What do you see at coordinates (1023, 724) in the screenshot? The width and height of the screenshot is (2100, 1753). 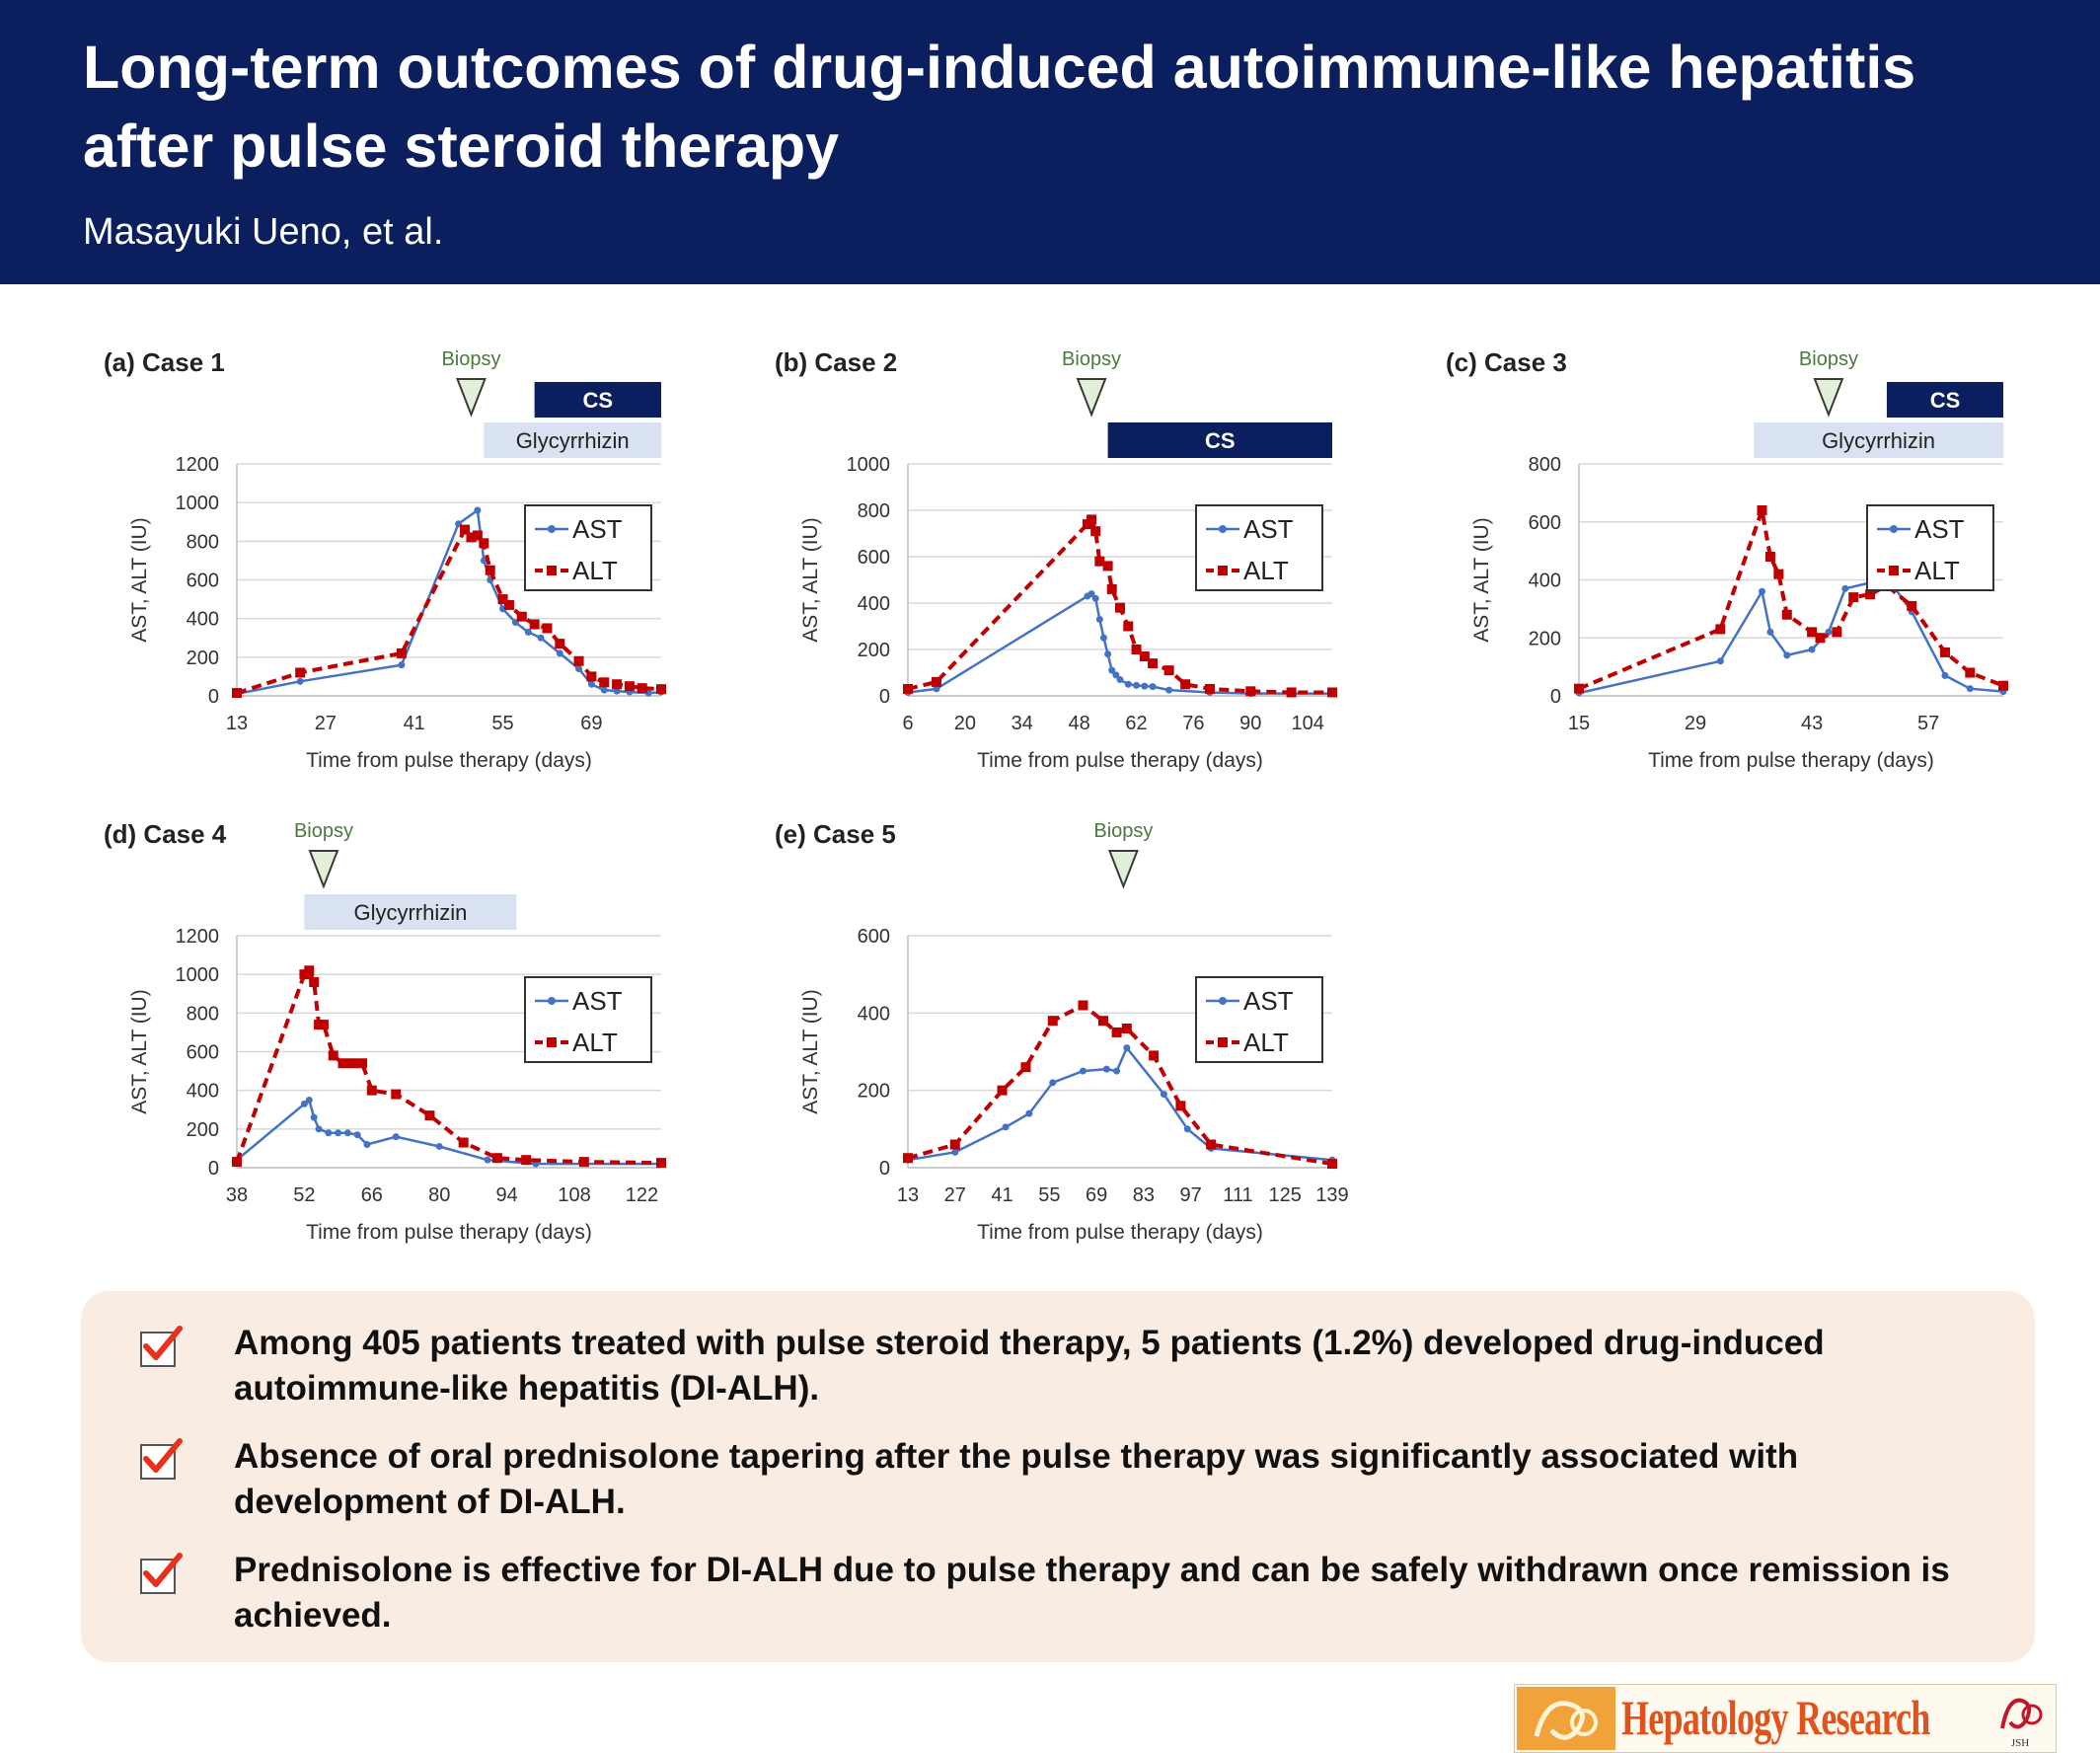 I see `x-tick-label: 34` at bounding box center [1023, 724].